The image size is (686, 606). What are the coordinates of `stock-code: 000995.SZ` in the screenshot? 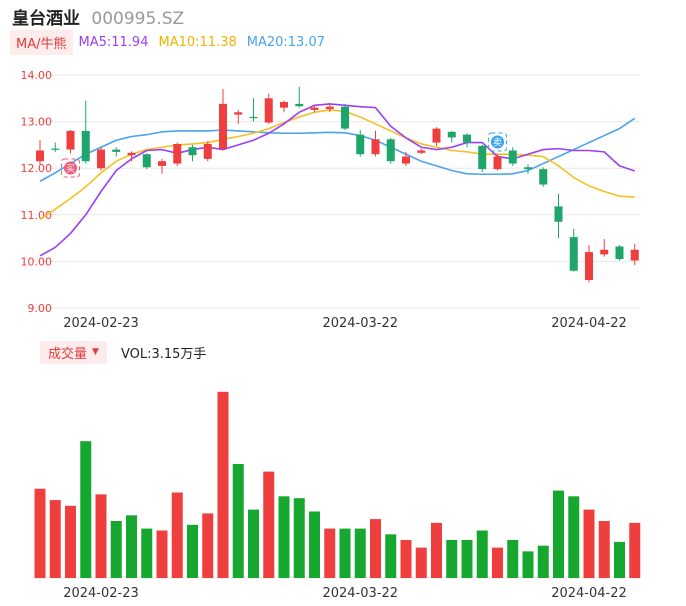 It's located at (138, 19).